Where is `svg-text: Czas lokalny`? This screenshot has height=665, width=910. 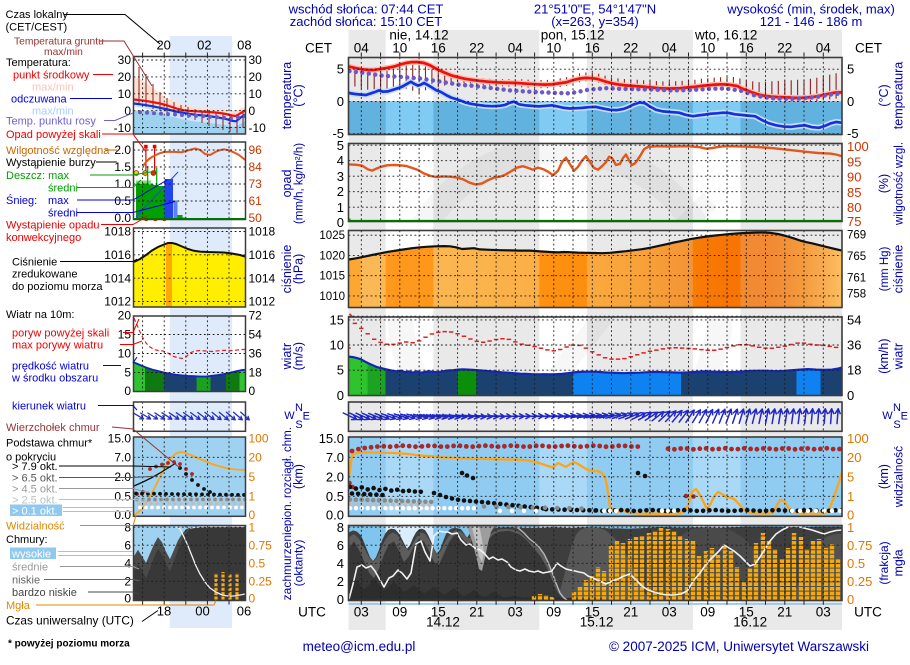
svg-text: Czas lokalny is located at coordinates (37, 15).